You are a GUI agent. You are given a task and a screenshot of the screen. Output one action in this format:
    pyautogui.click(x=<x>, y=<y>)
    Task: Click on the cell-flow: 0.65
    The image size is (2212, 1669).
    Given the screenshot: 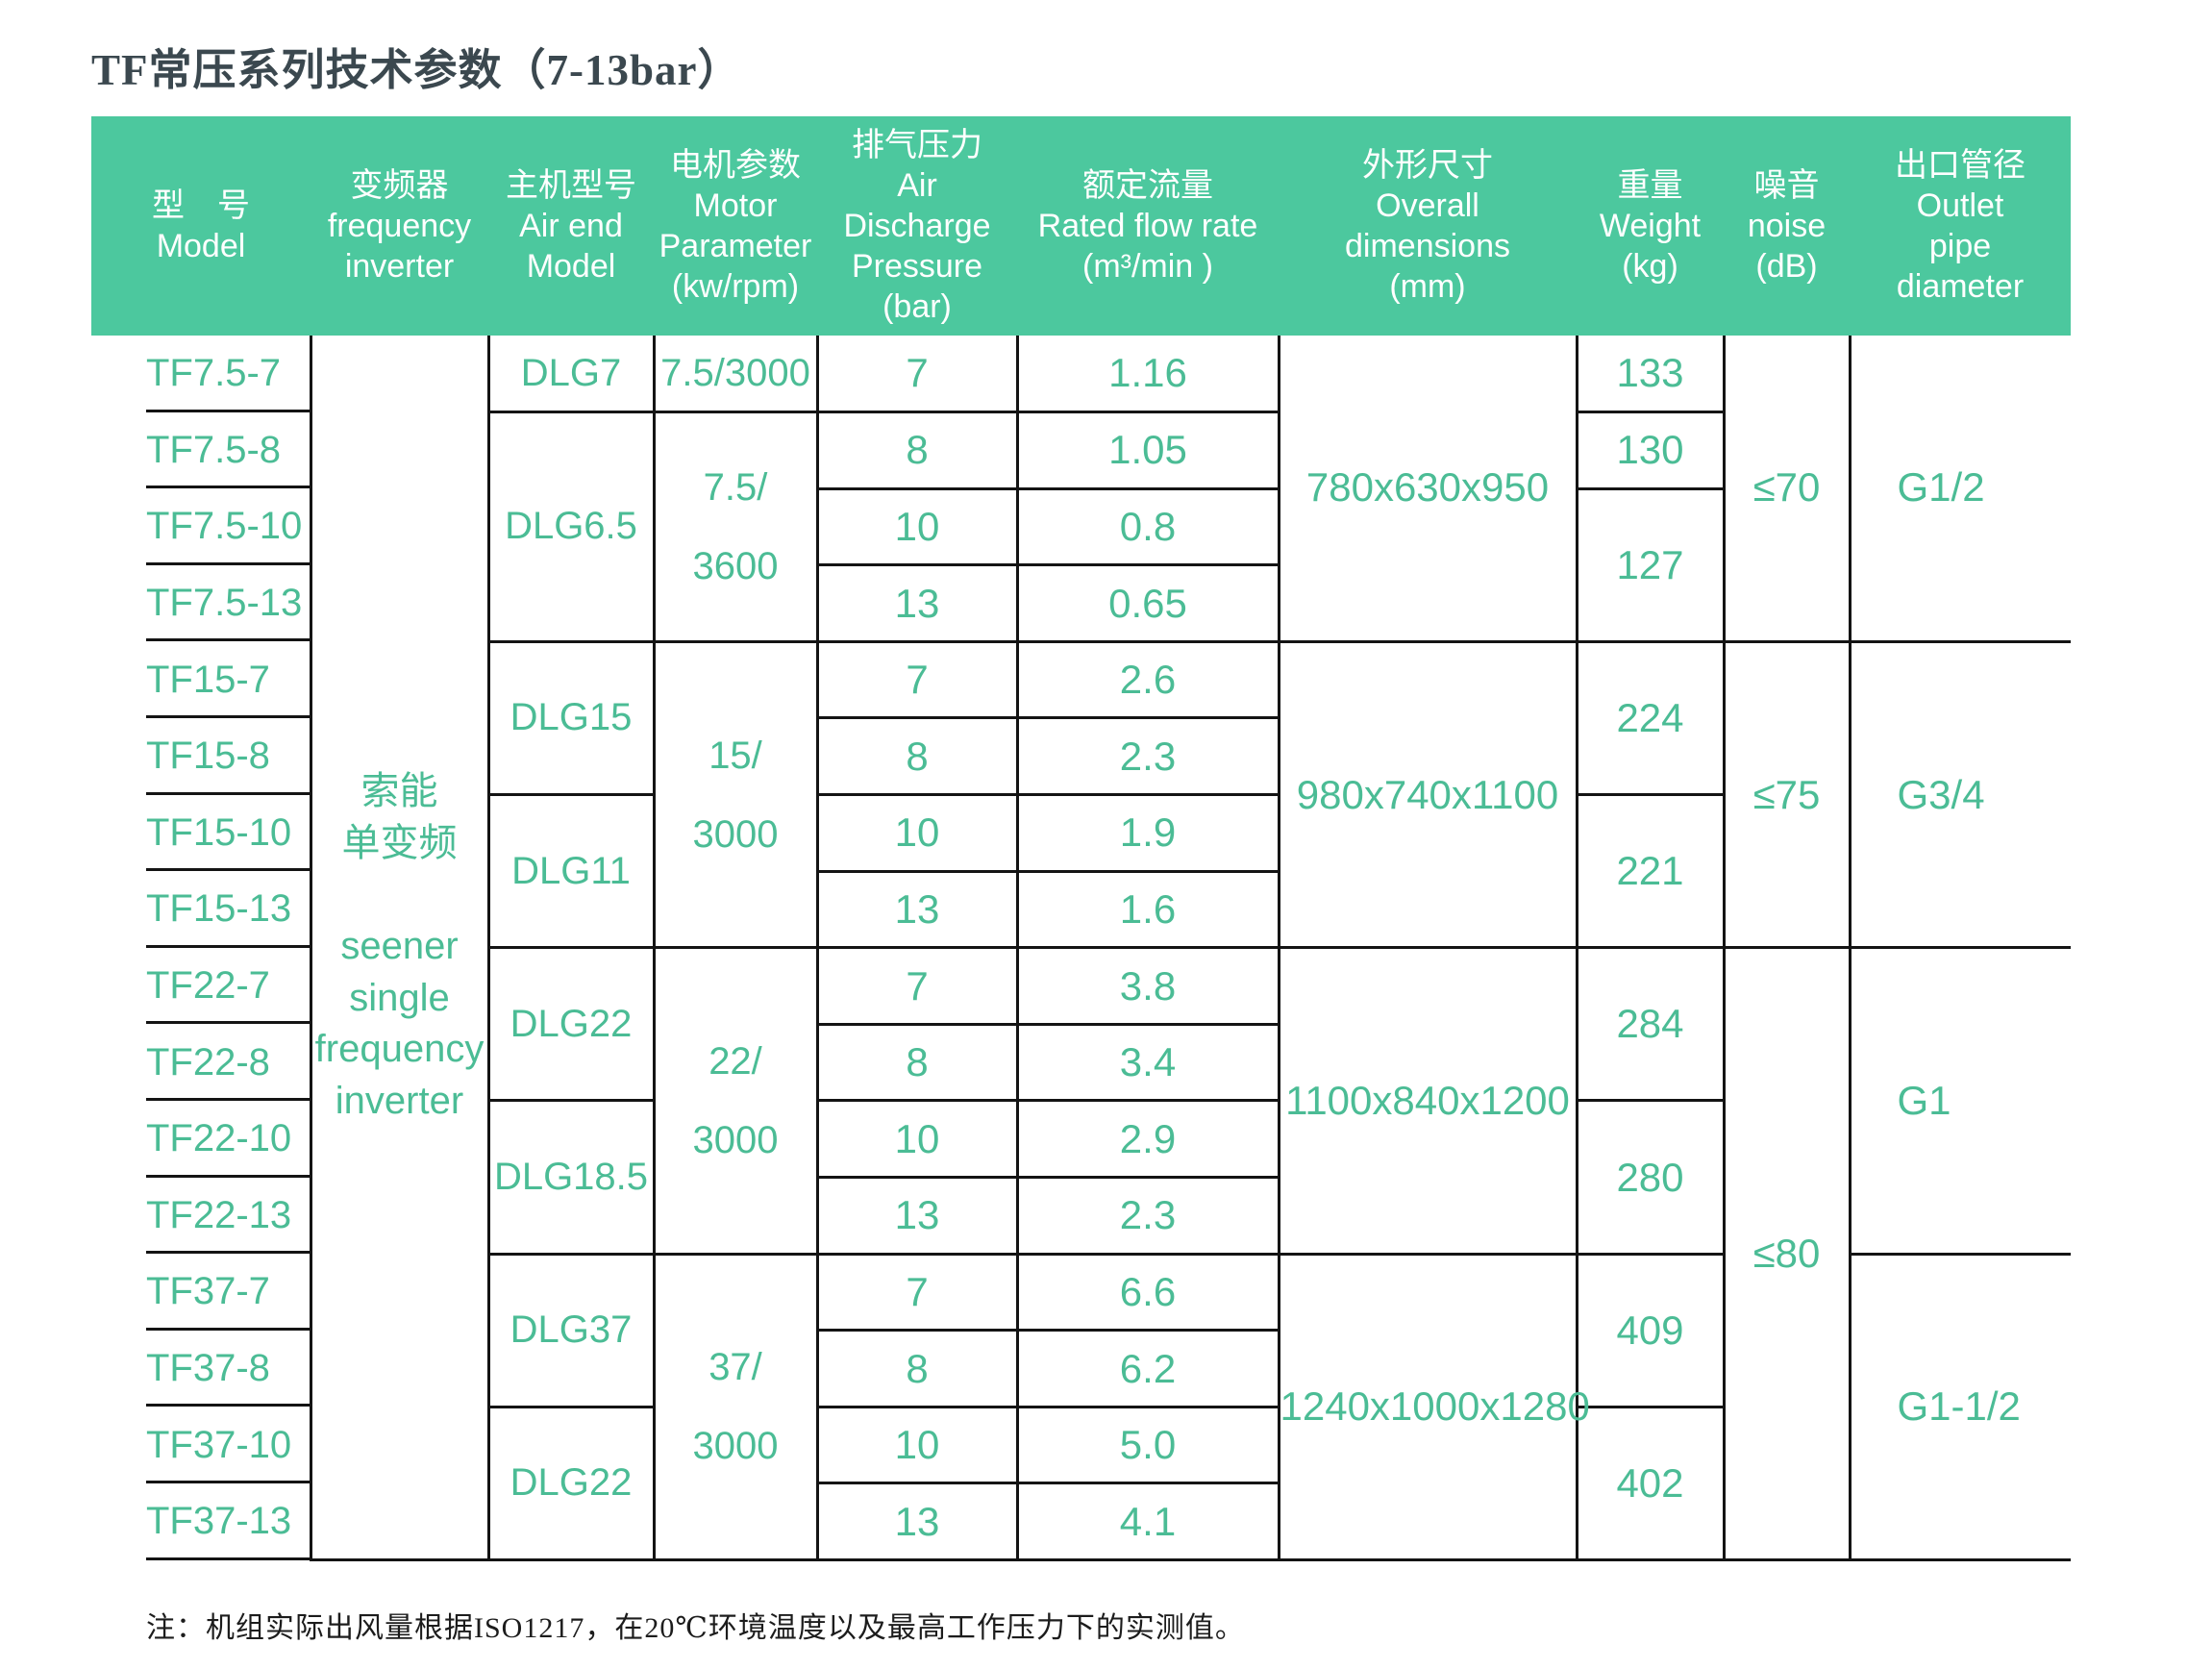 What is the action you would take?
    pyautogui.click(x=1148, y=603)
    